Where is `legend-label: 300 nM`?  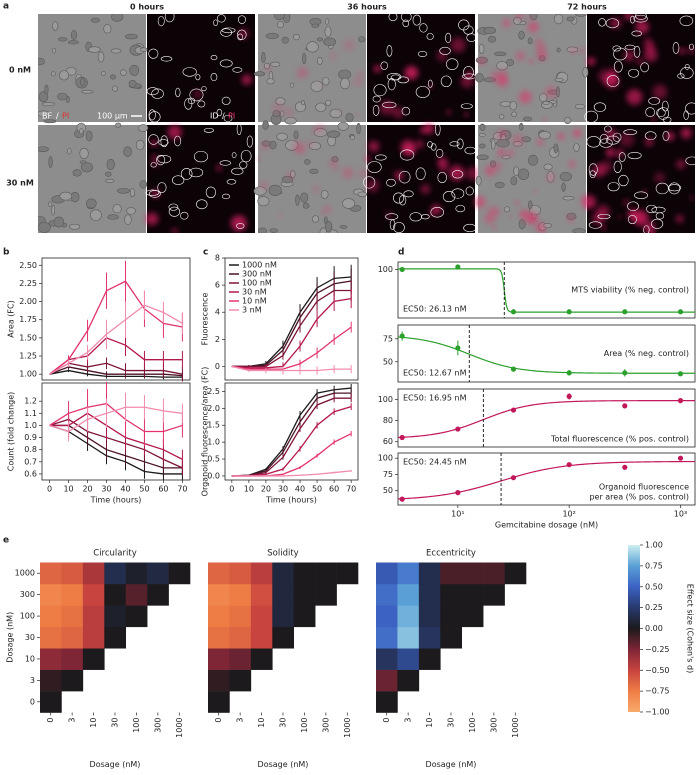 legend-label: 300 nM is located at coordinates (257, 274).